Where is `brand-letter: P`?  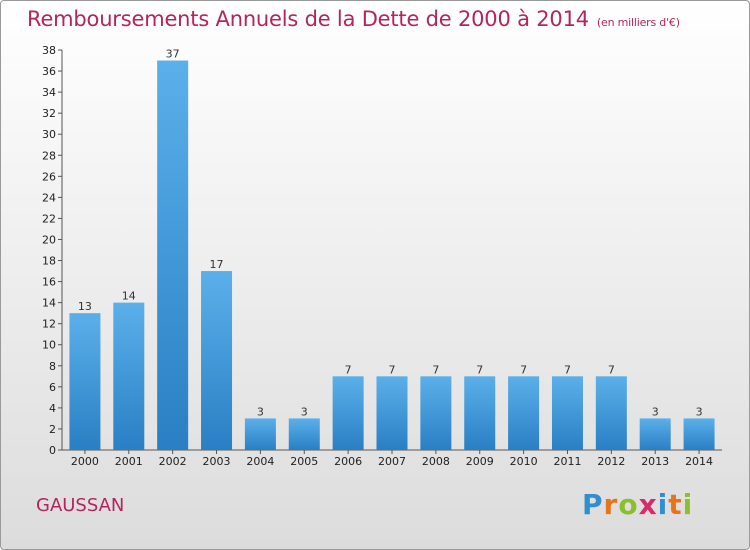
brand-letter: P is located at coordinates (593, 504).